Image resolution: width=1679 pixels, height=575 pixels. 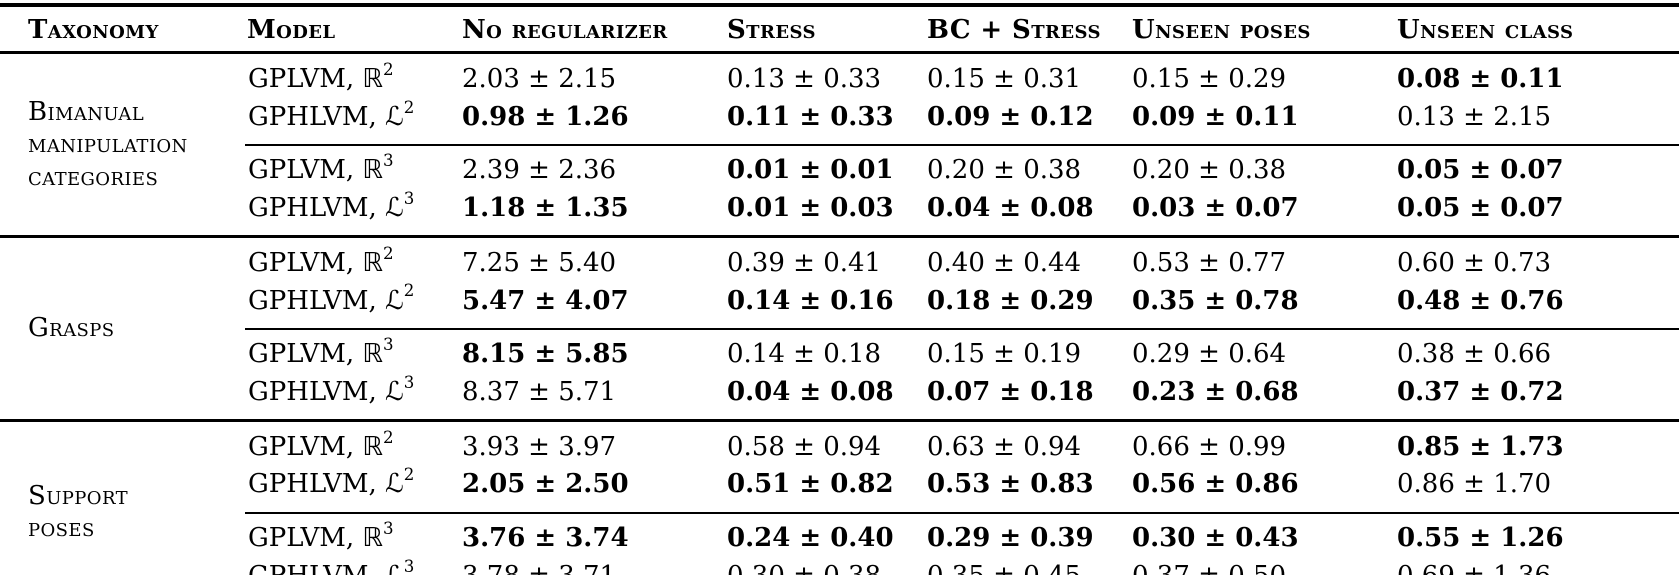 I want to click on value-cell: 0.03 ± 0.07, so click(x=1215, y=208).